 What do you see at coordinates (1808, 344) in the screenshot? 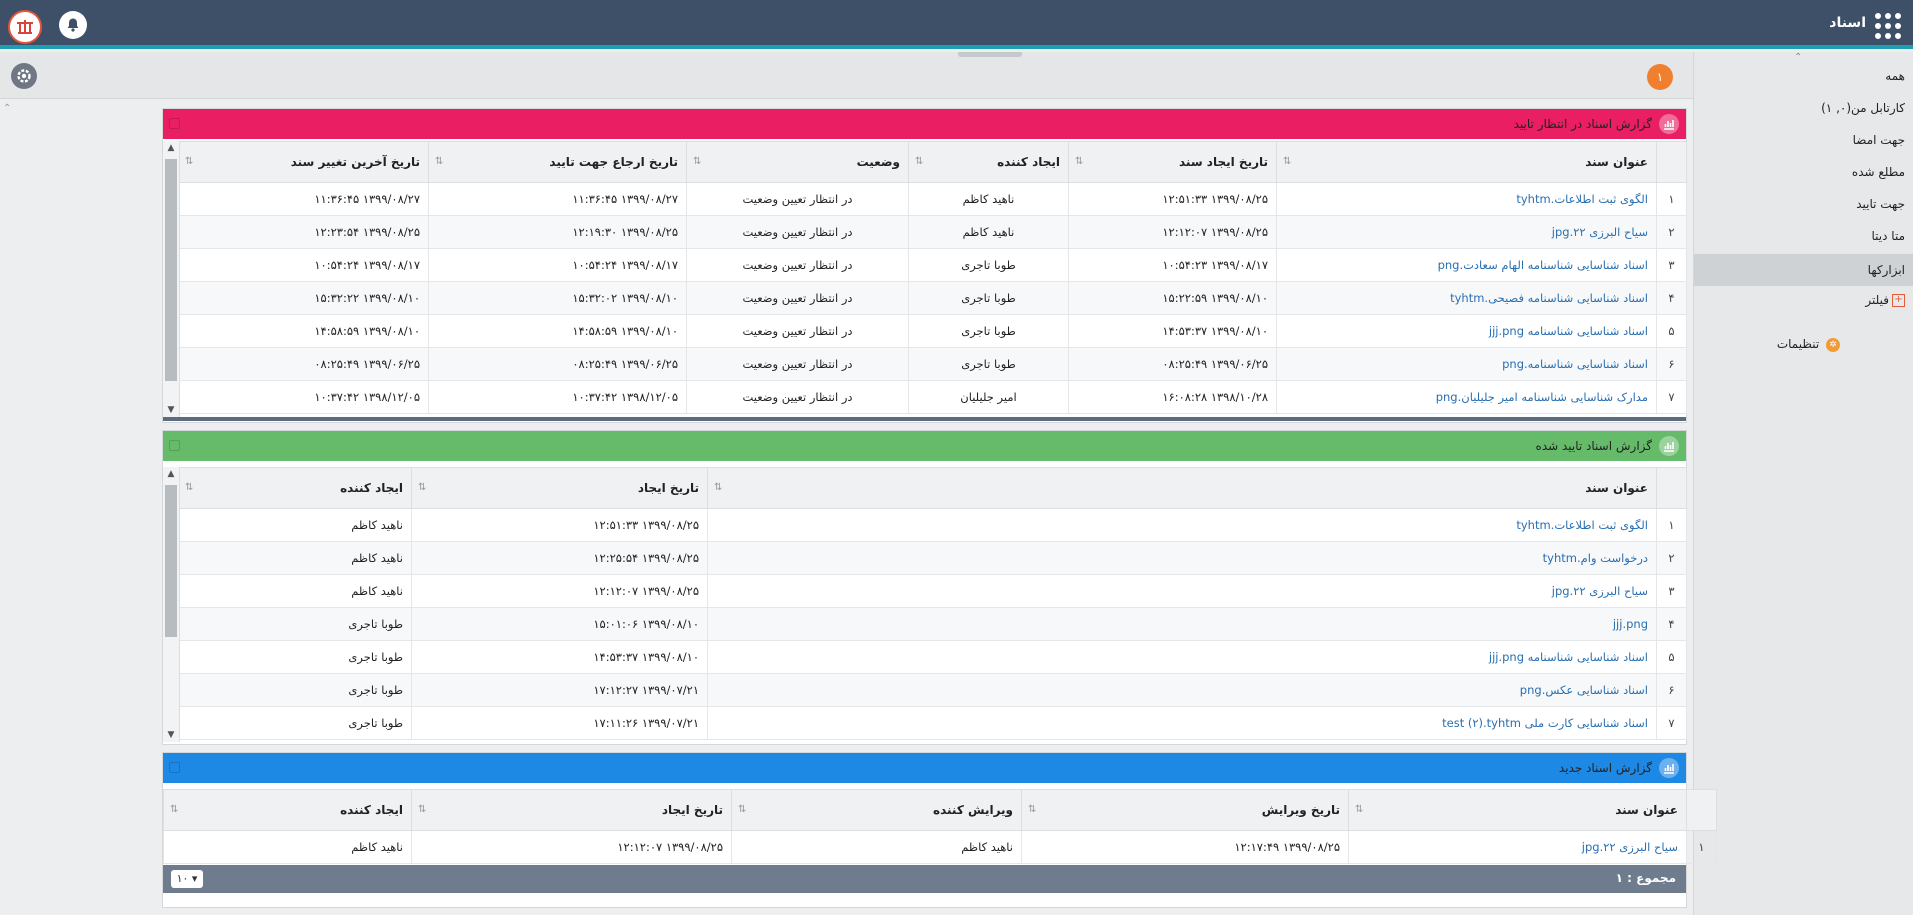
I see `sidebar-settings: تنظیمات ✲` at bounding box center [1808, 344].